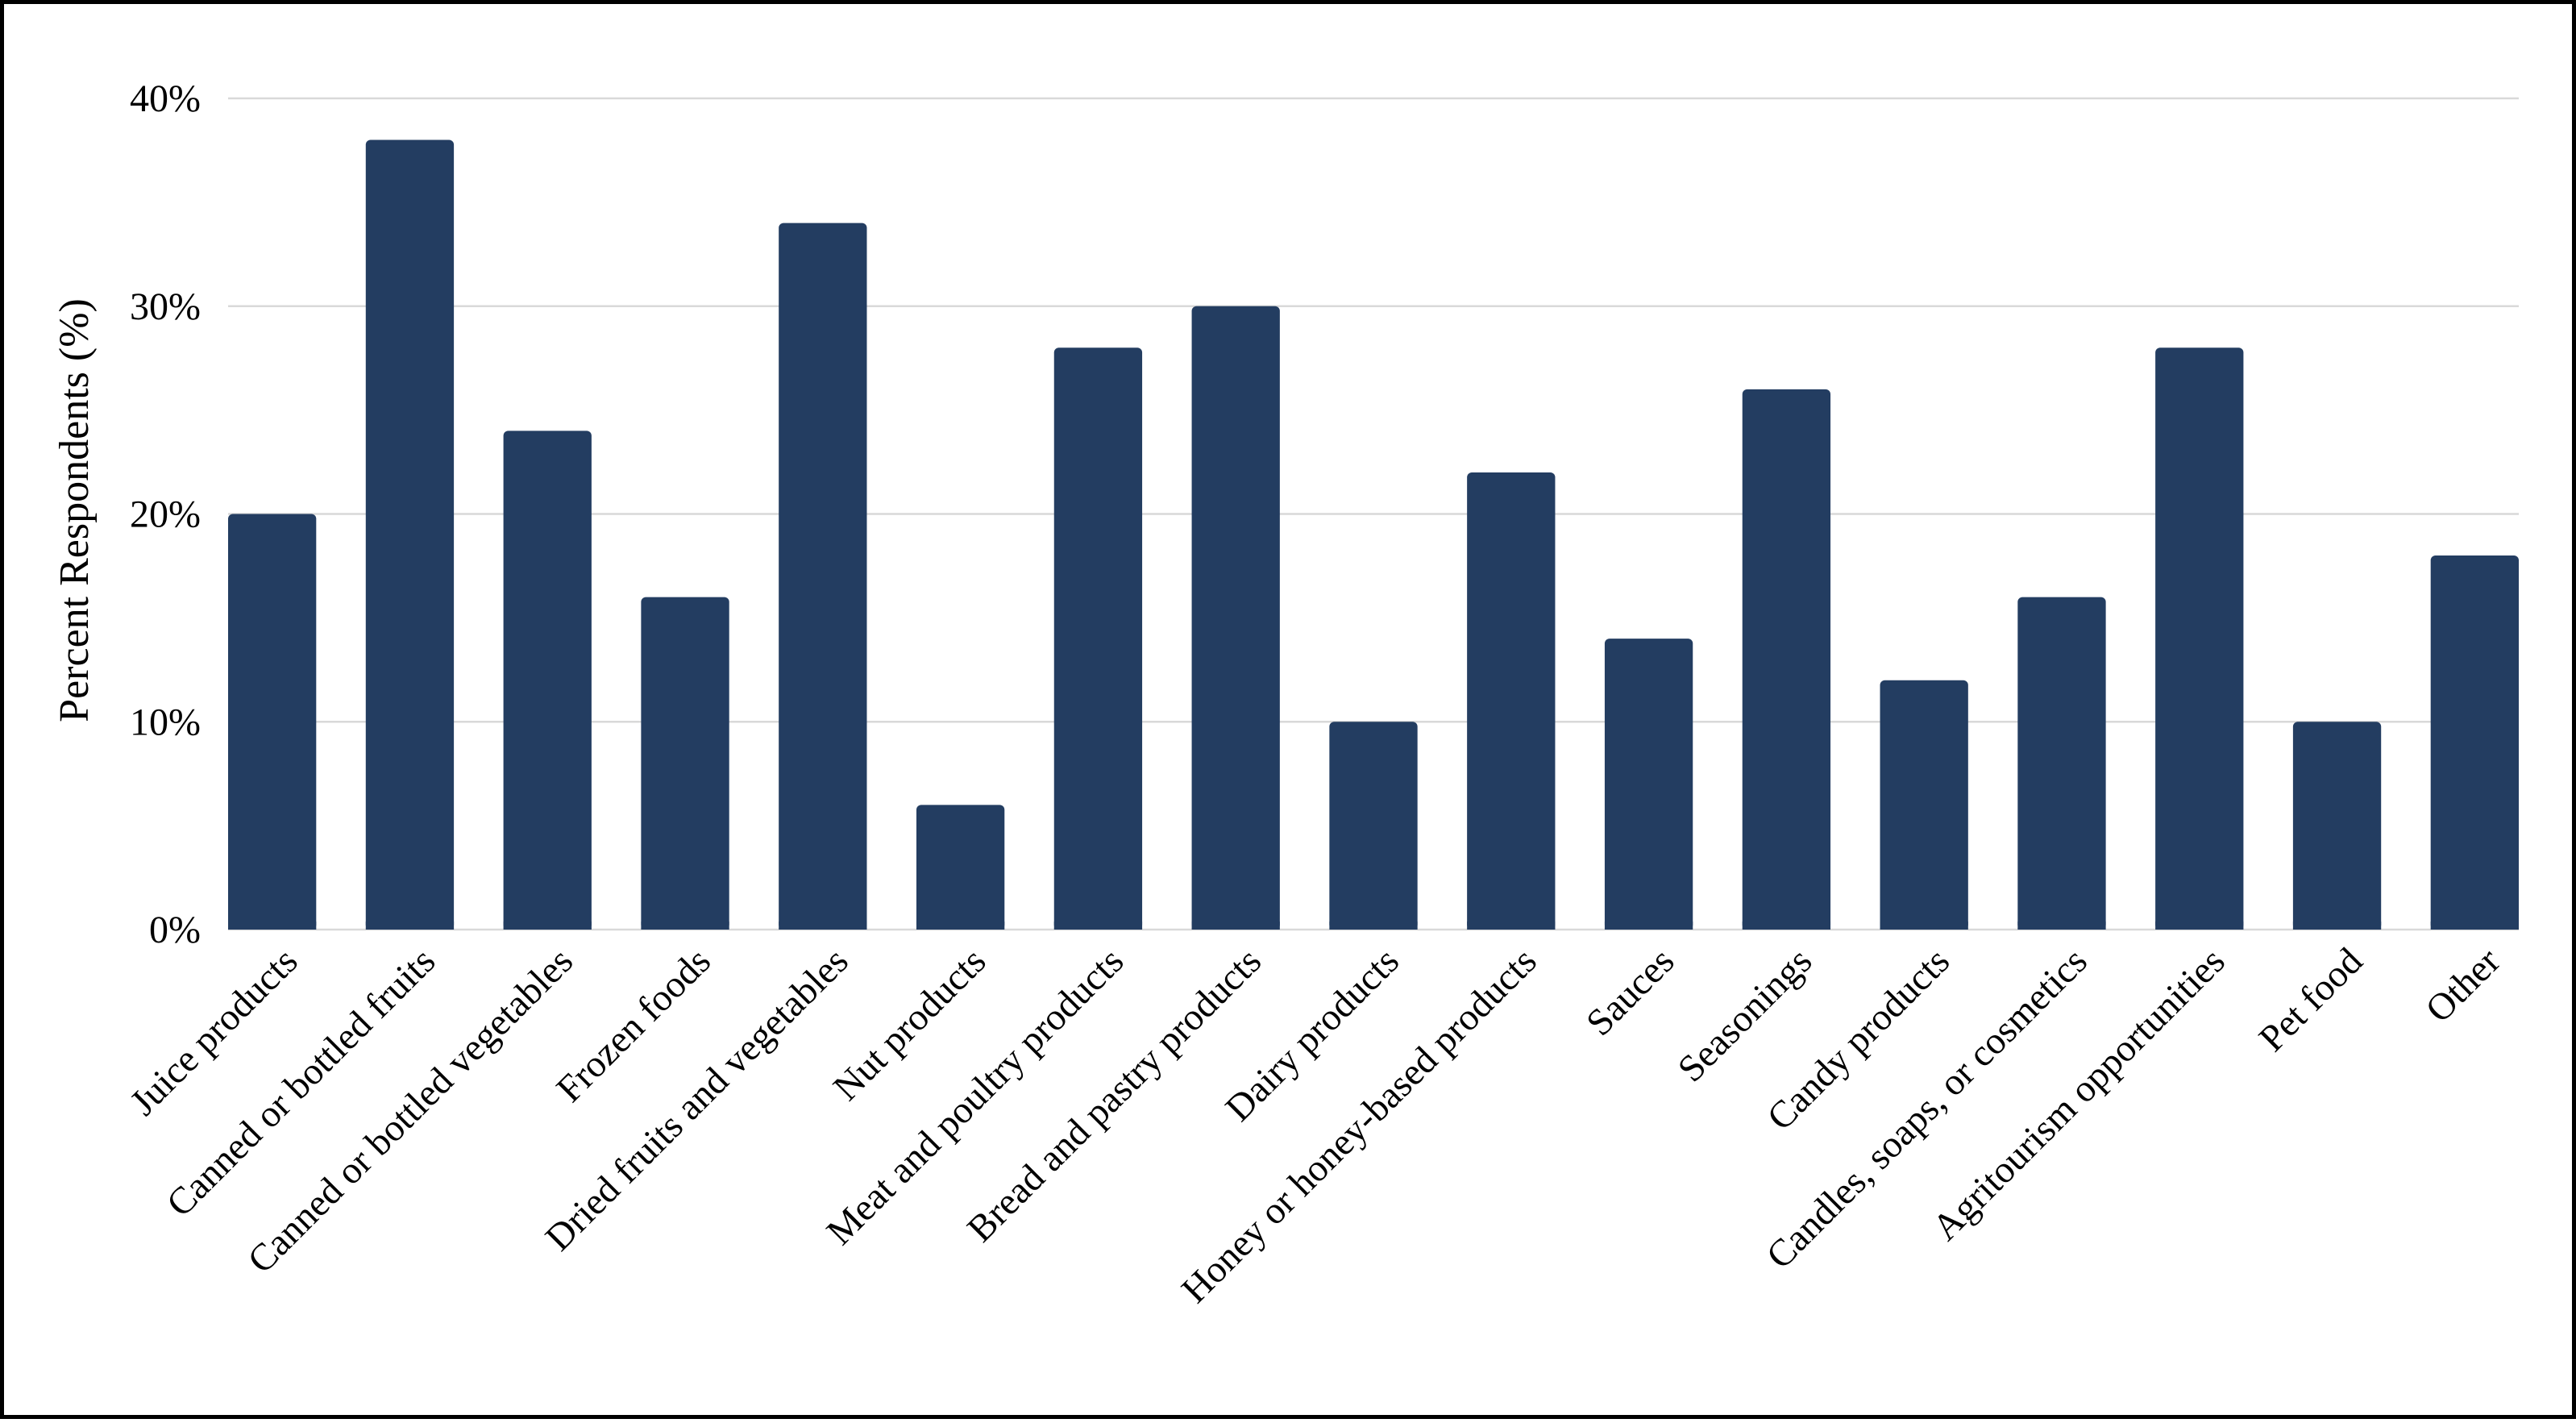 This screenshot has height=1423, width=2576. What do you see at coordinates (2310, 1000) in the screenshot?
I see `x-tick-label: Pet food` at bounding box center [2310, 1000].